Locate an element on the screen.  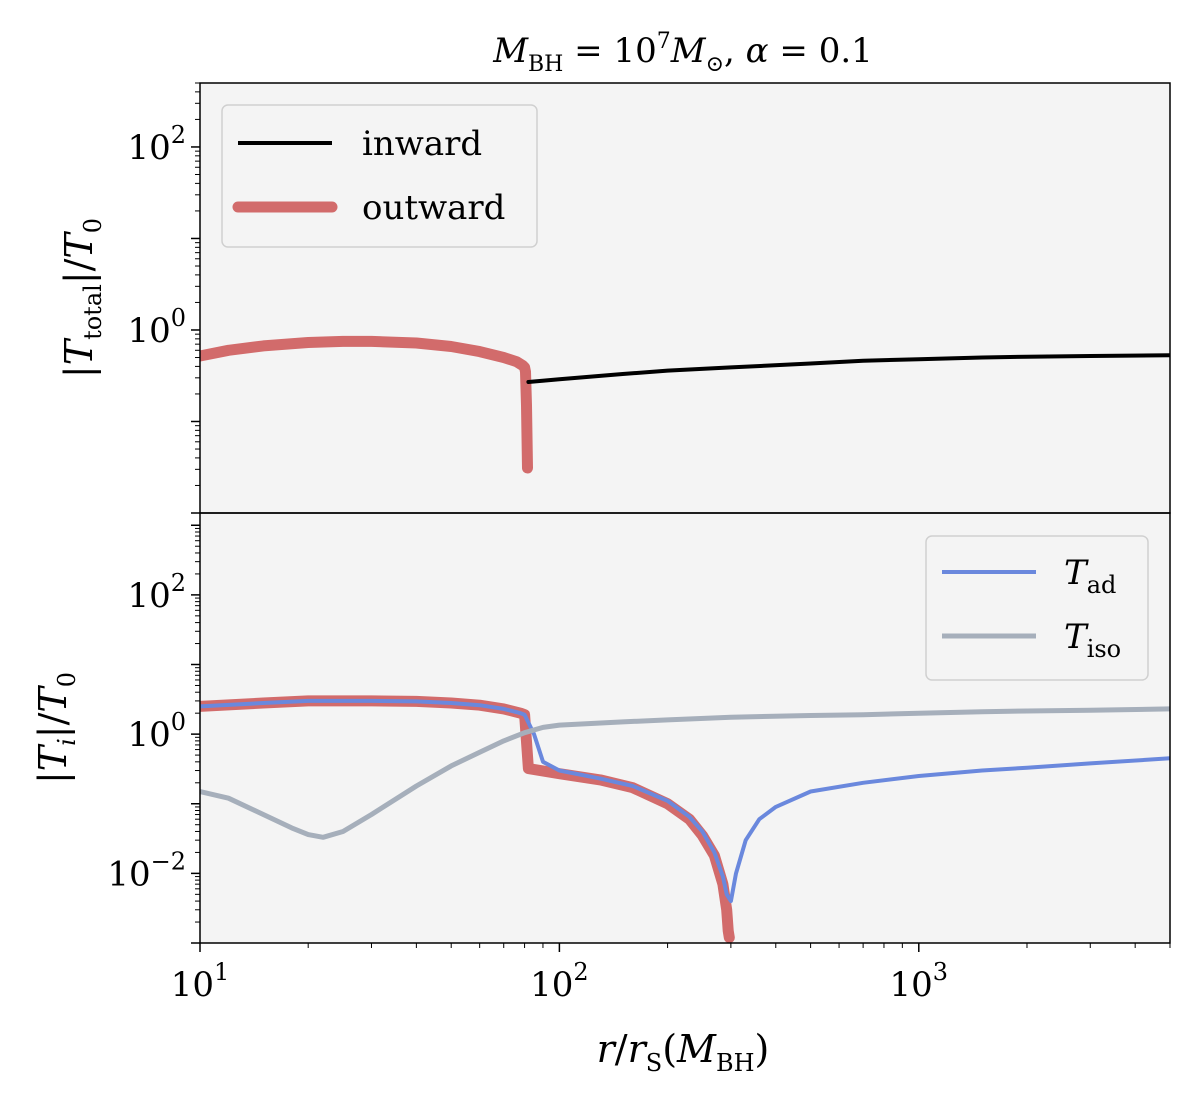
bottom-y-tick-label: 10⁻² is located at coordinates (146, 870).